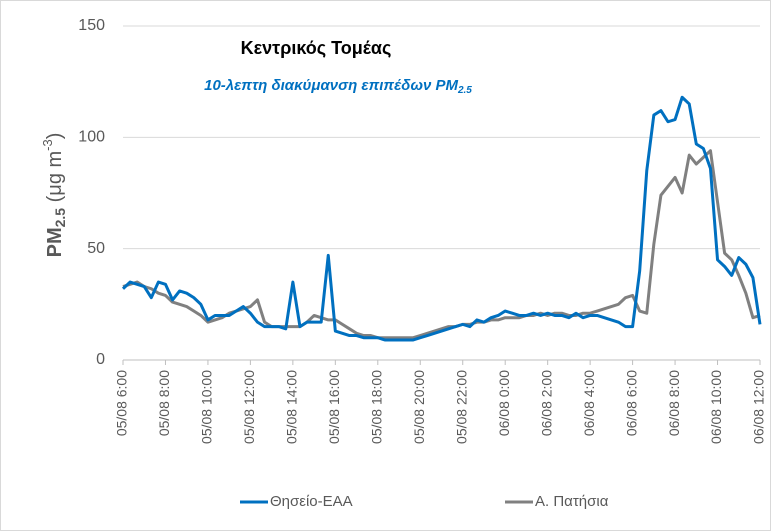  I want to click on y-tick-label: 50, so click(96, 248).